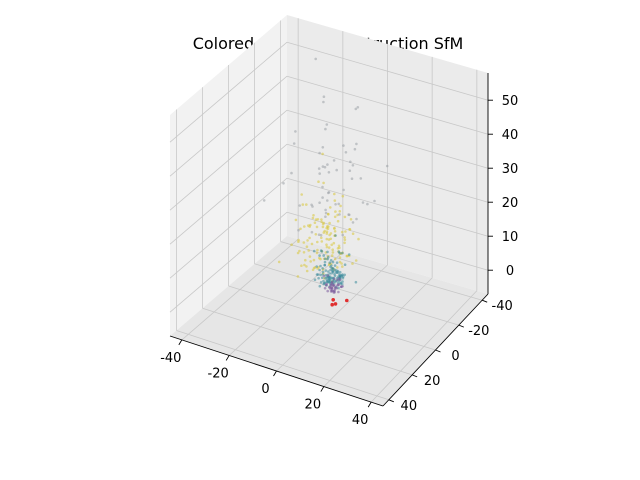 The width and height of the screenshot is (640, 480). Describe the element at coordinates (170, 358) in the screenshot. I see `x-tick-label: -40` at that location.